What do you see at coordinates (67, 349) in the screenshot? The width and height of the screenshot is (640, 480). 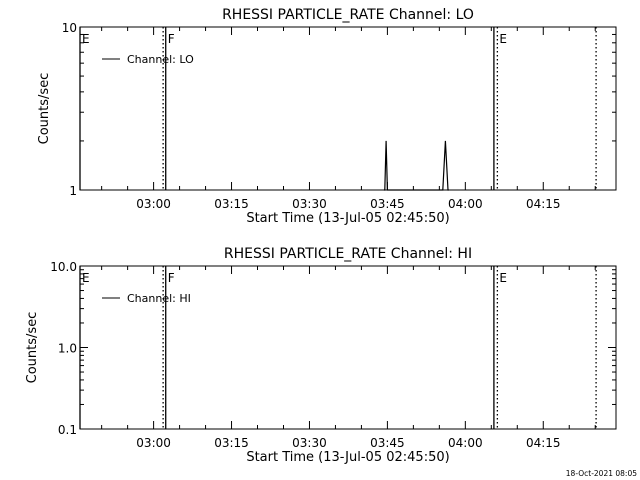 I see `y-tick-label: 1.0` at bounding box center [67, 349].